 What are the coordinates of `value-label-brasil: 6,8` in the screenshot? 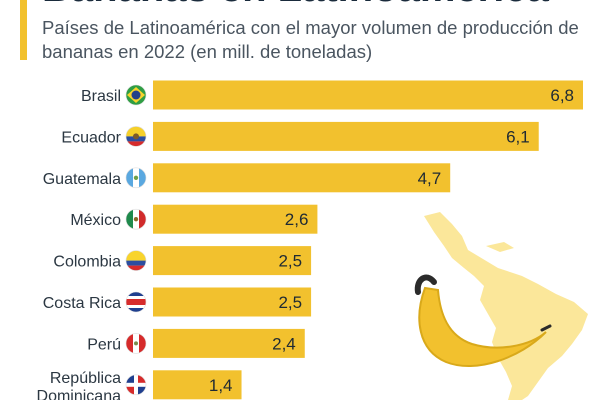 It's located at (562, 95).